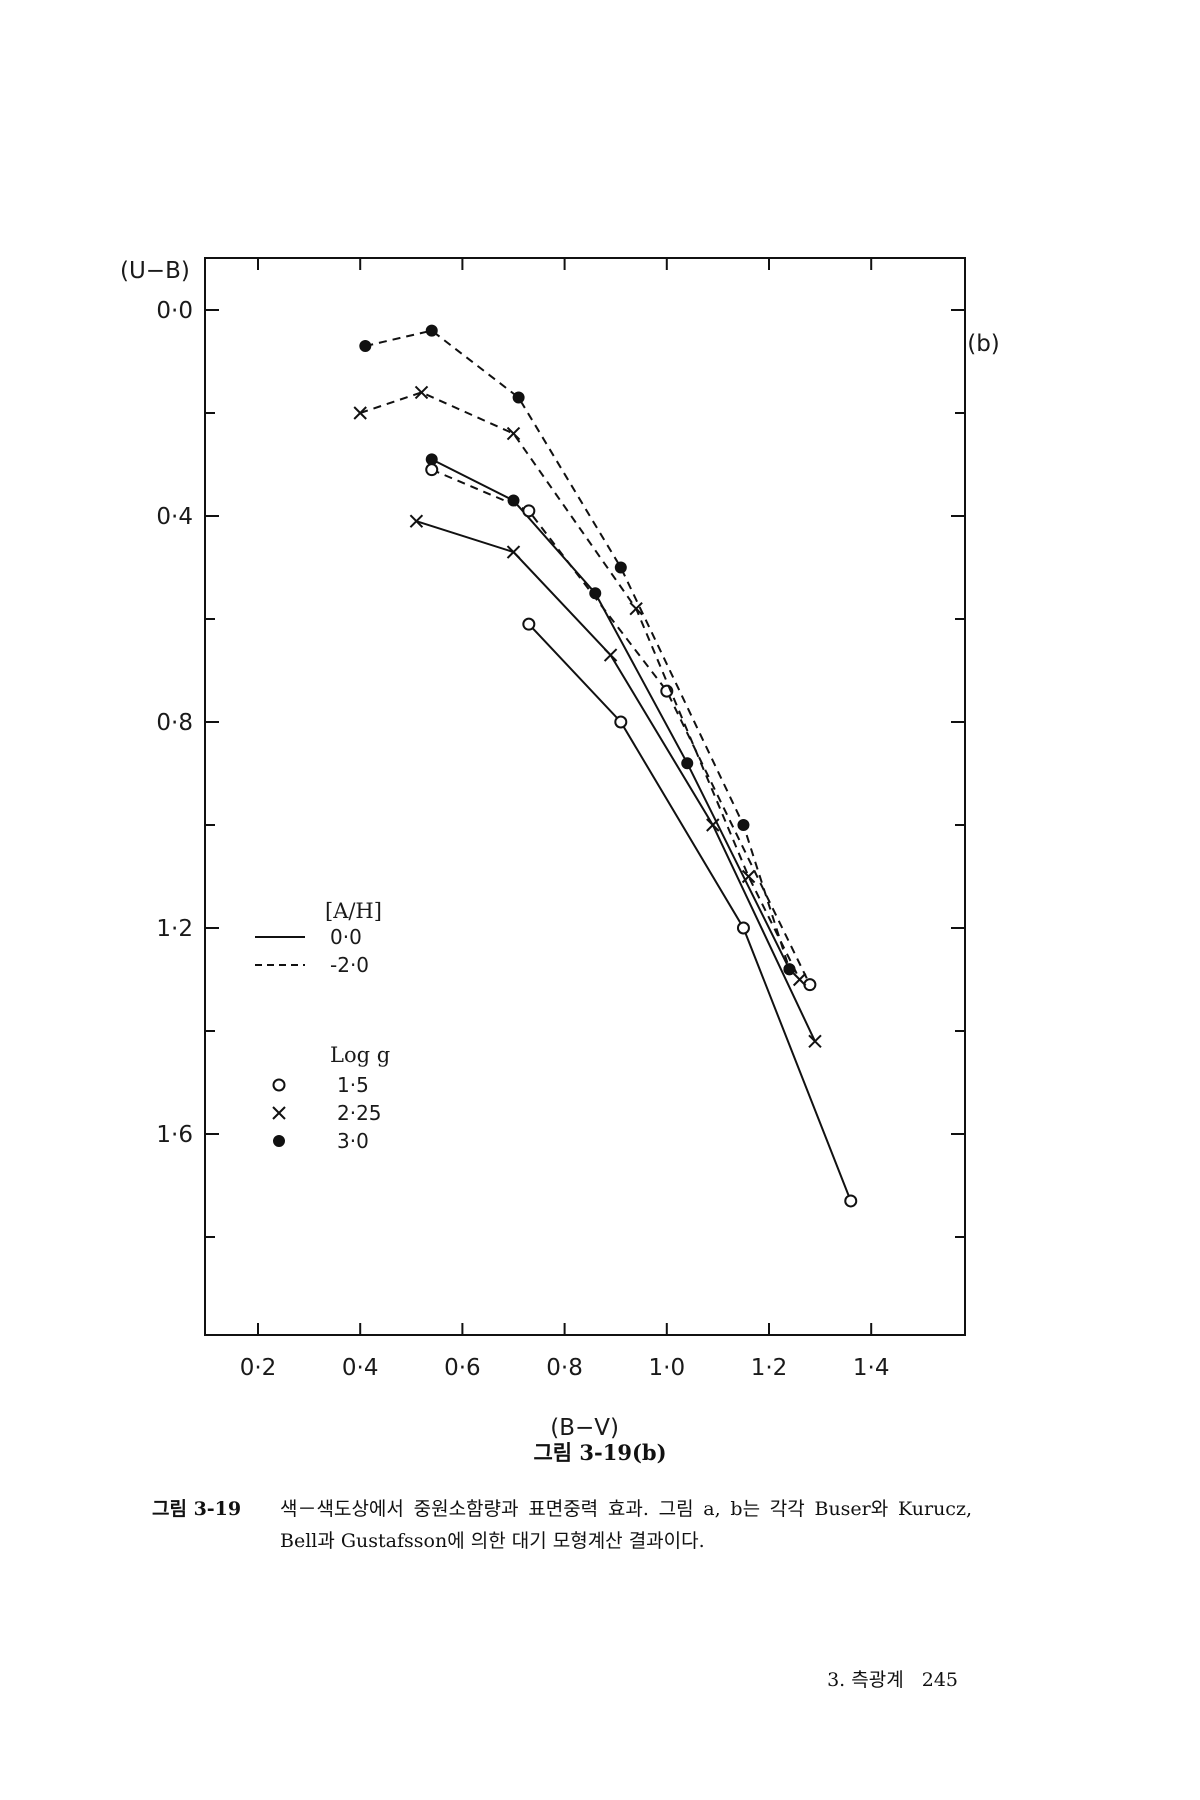 This screenshot has height=1800, width=1200. I want to click on page-number: 245, so click(939, 1680).